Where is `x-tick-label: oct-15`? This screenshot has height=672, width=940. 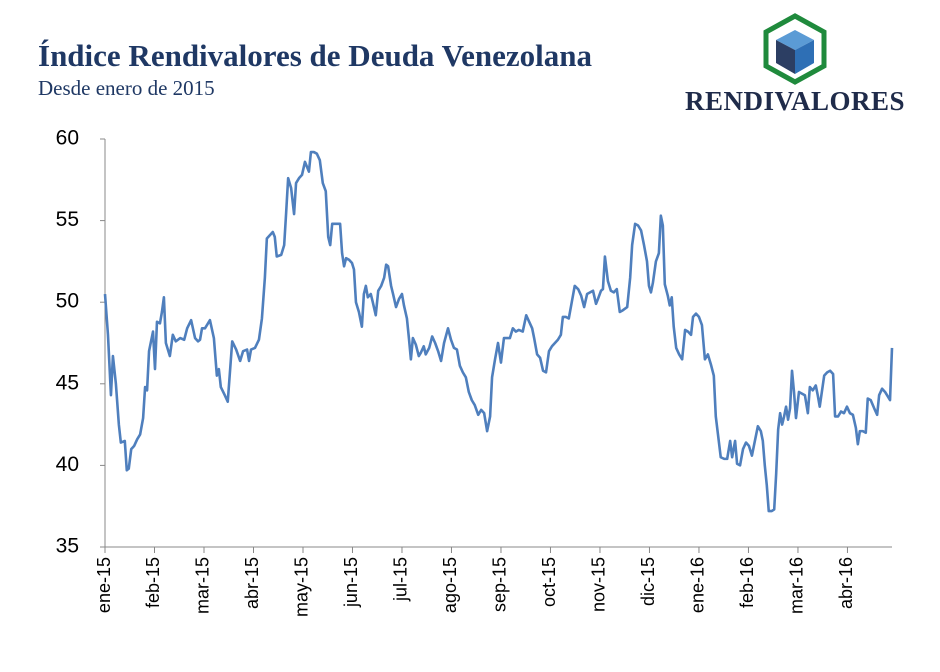 x-tick-label: oct-15 is located at coordinates (549, 582).